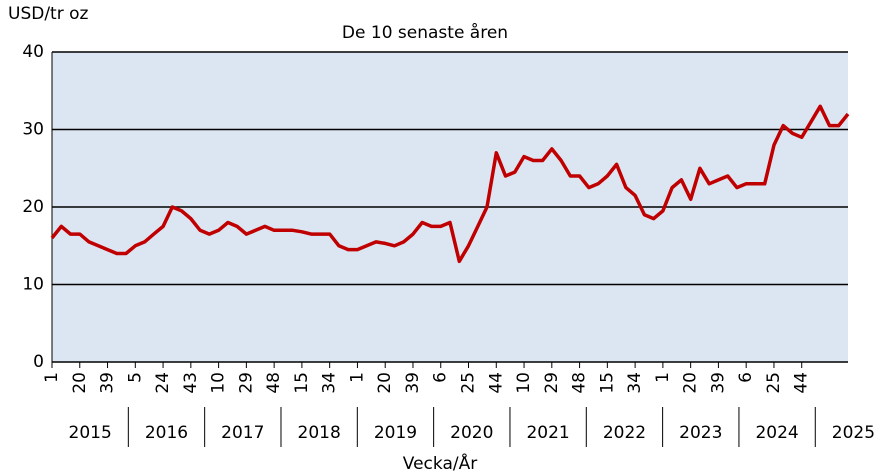  Describe the element at coordinates (853, 433) in the screenshot. I see `year-label: 2025` at that location.